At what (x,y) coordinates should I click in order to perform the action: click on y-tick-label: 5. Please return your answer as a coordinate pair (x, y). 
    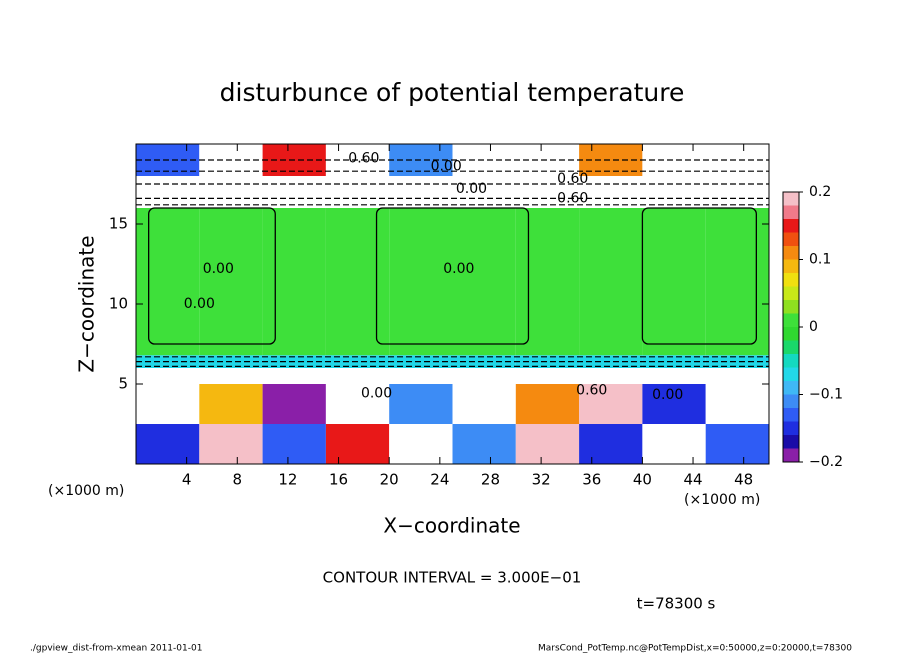
    Looking at the image, I should click on (123, 384).